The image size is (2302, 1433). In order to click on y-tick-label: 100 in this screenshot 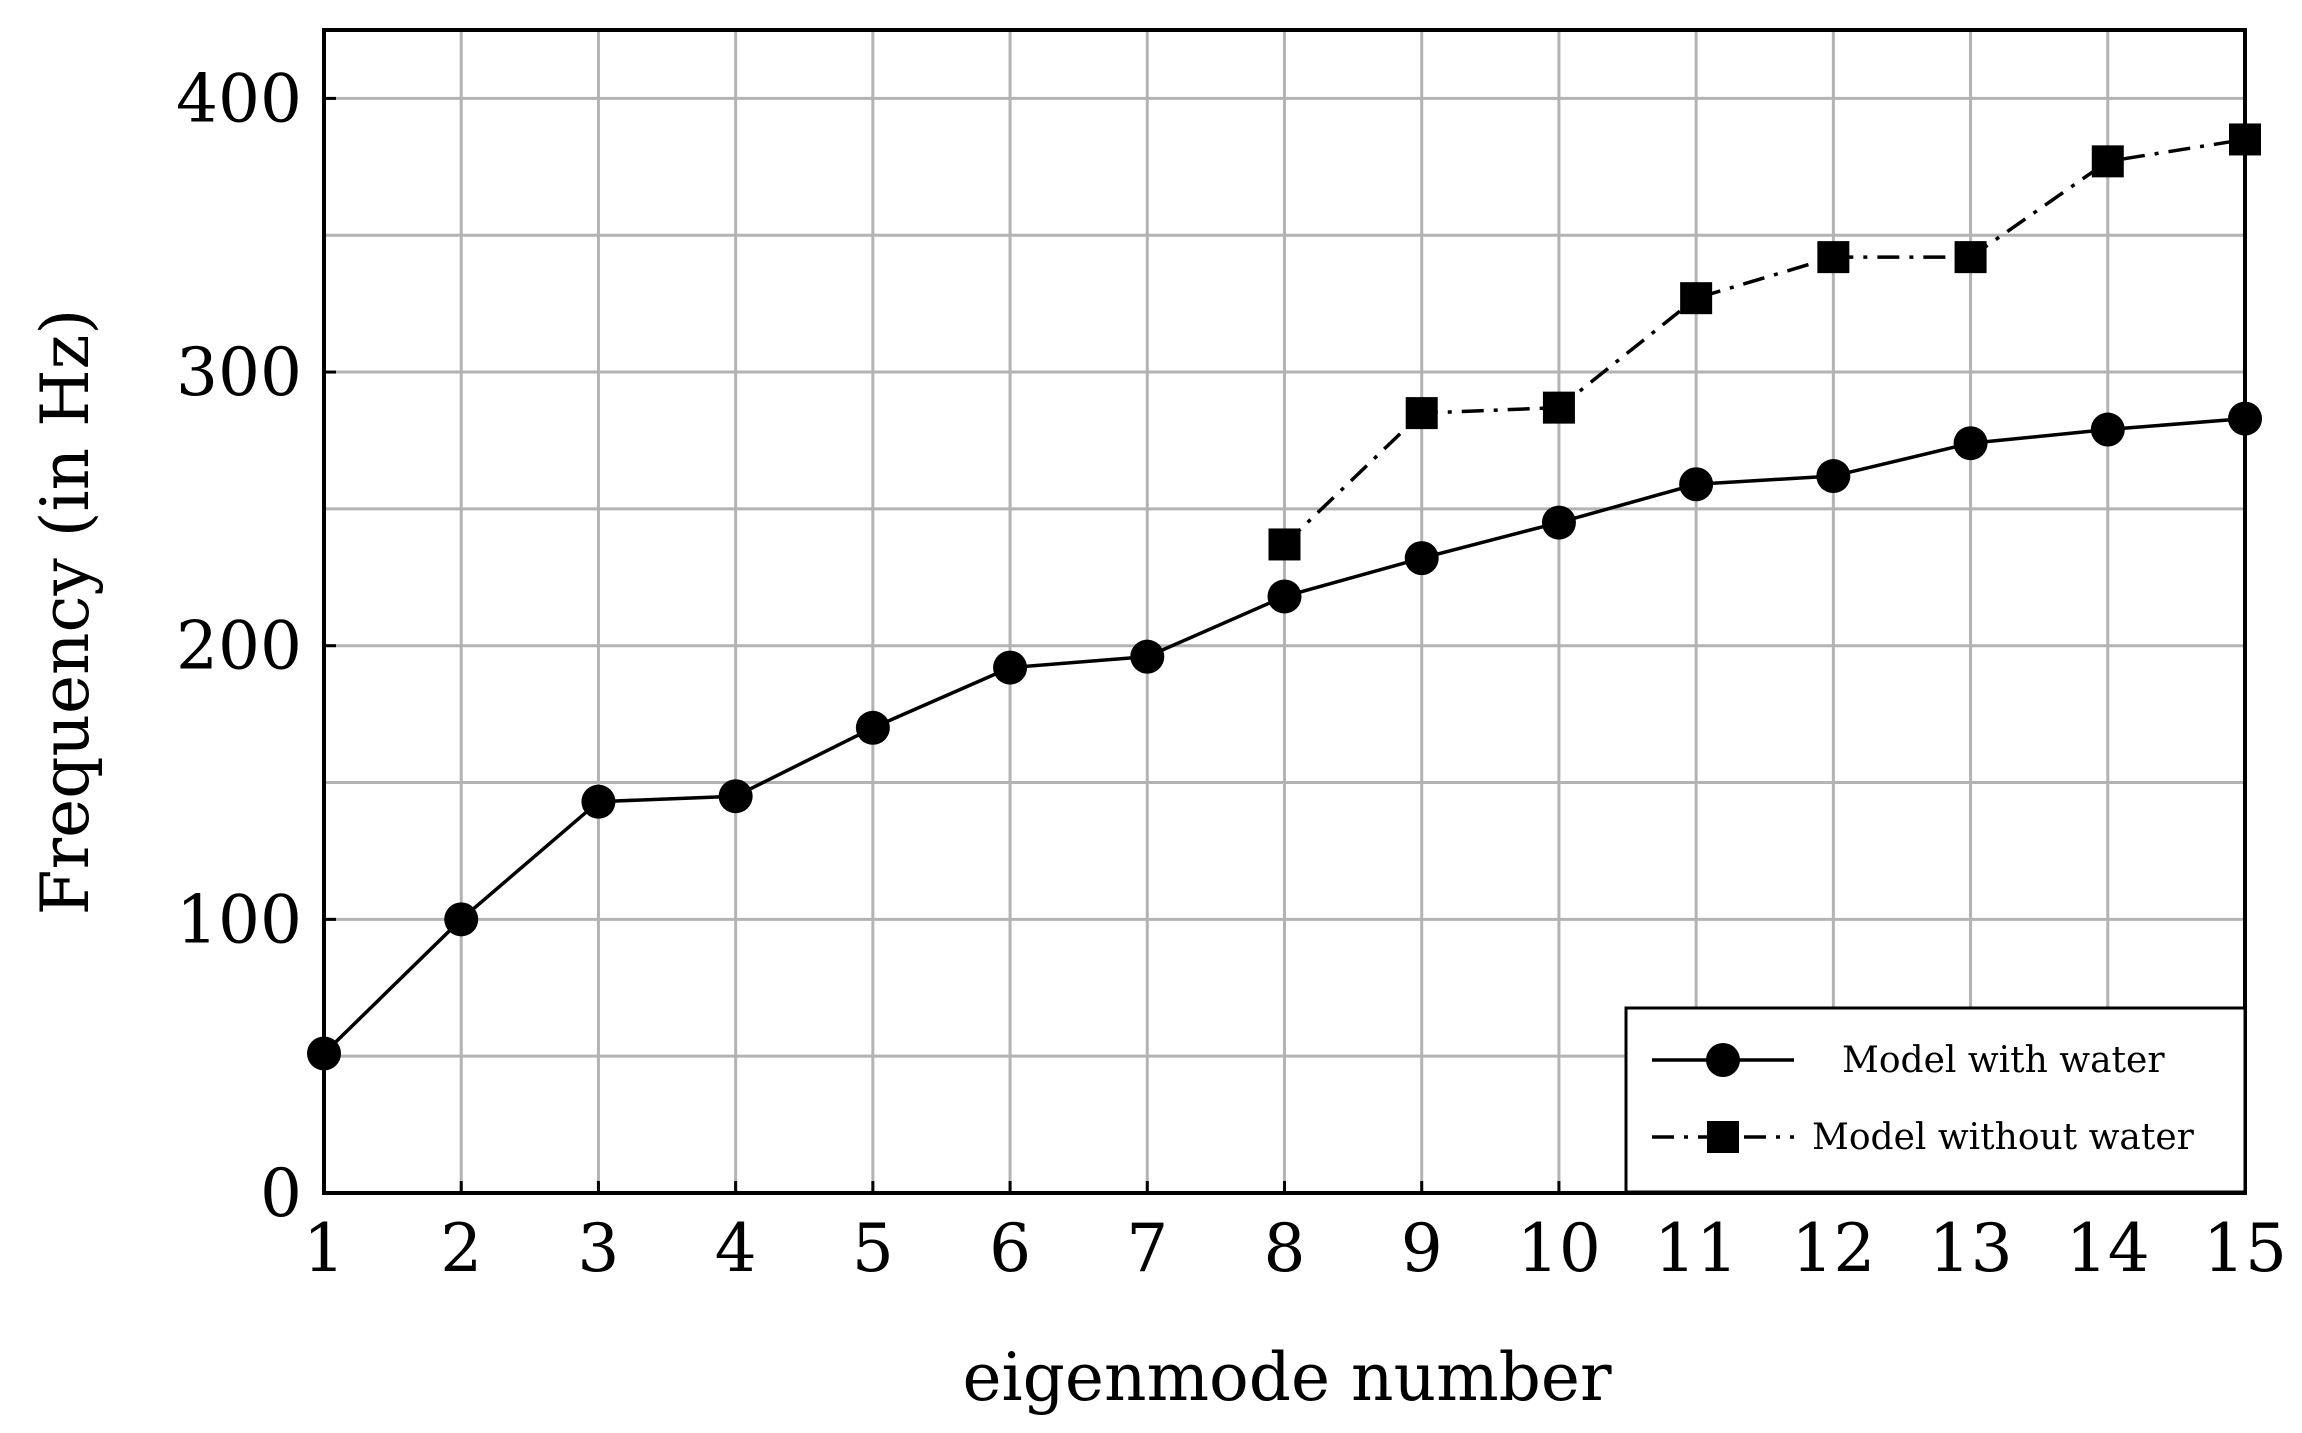, I will do `click(239, 919)`.